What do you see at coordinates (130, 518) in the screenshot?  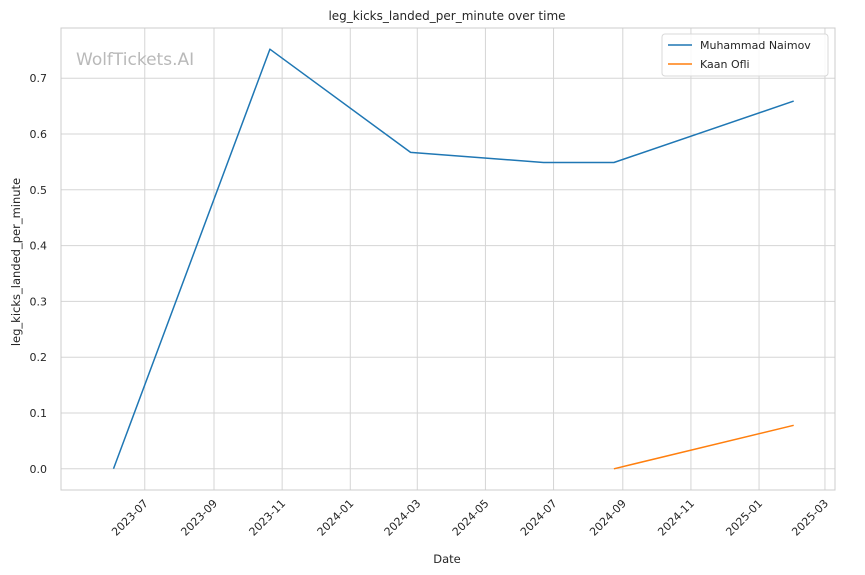 I see `x-tick-label: 2023-07` at bounding box center [130, 518].